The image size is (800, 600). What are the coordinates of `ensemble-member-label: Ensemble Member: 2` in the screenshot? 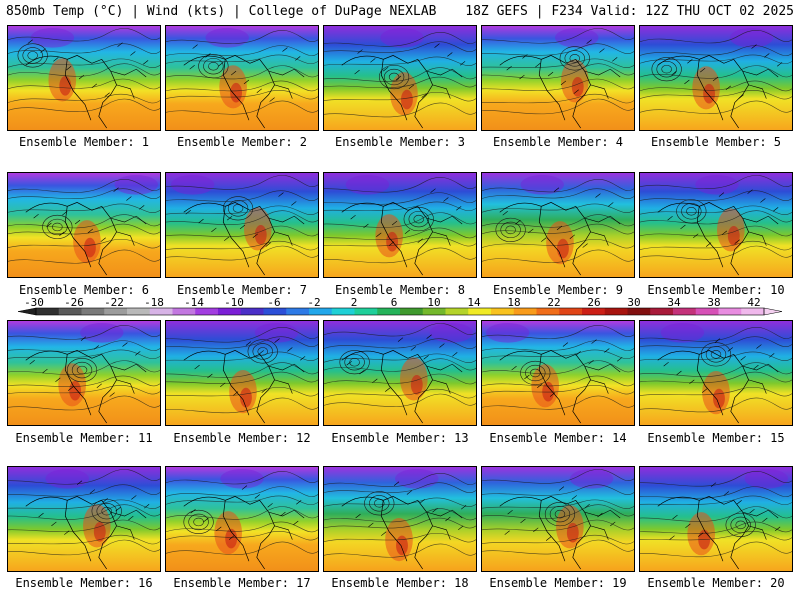 It's located at (242, 142).